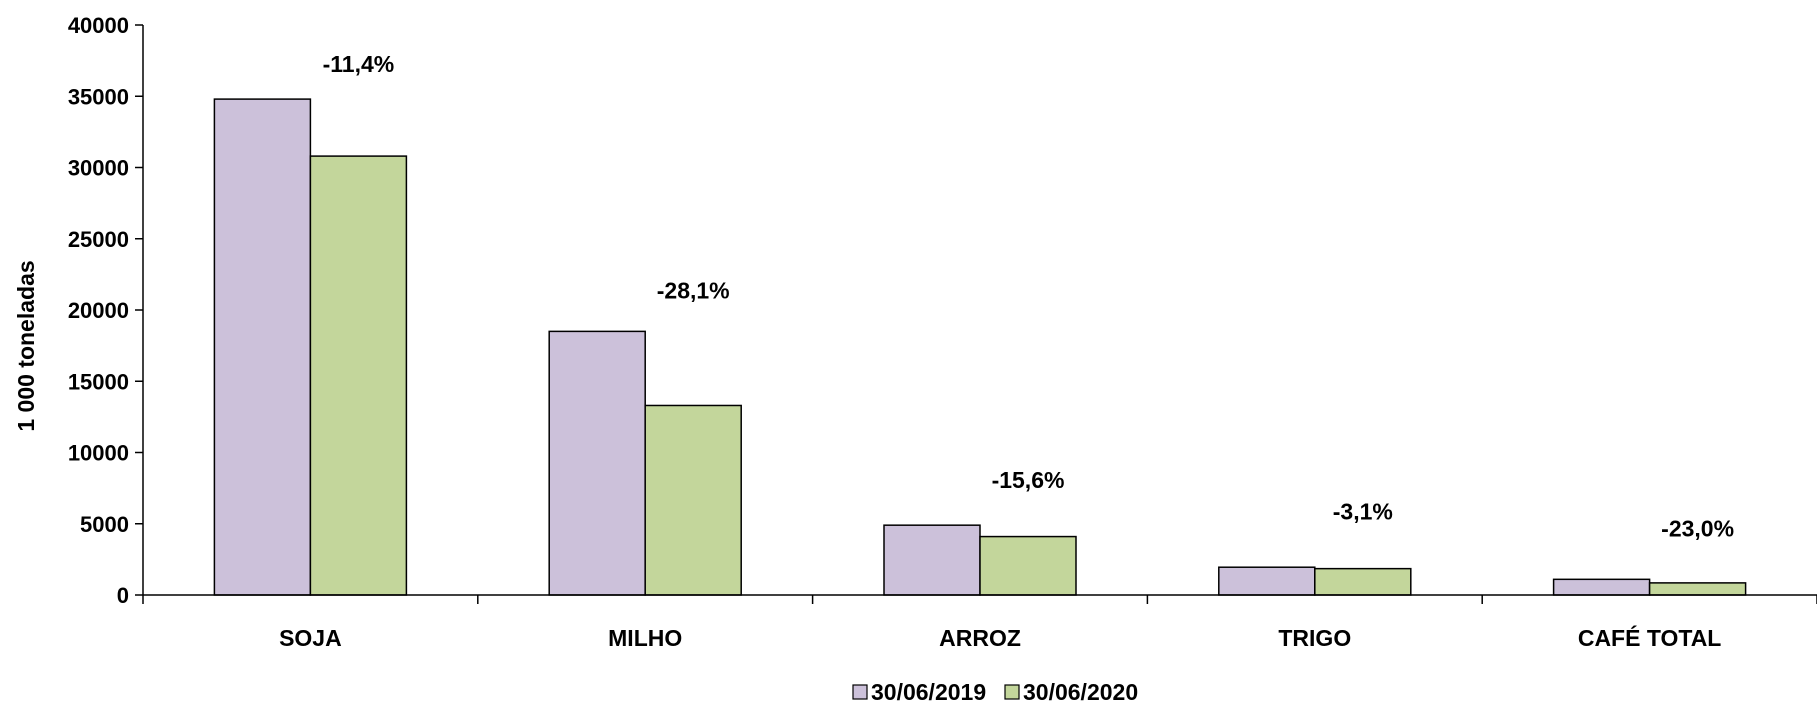 The height and width of the screenshot is (713, 1817). I want to click on y-tick-label: 20000, so click(98, 310).